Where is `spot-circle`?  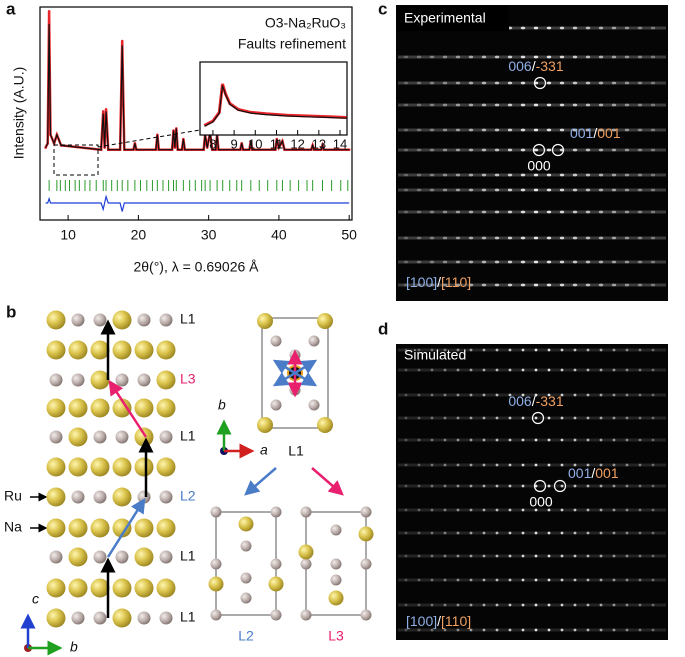 spot-circle is located at coordinates (539, 150).